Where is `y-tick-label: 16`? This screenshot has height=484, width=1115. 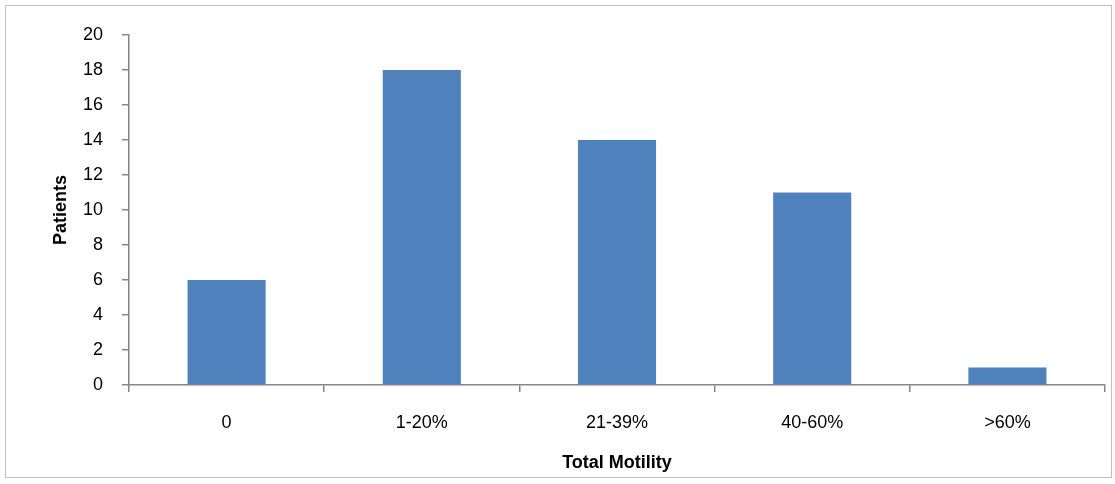 y-tick-label: 16 is located at coordinates (92, 103).